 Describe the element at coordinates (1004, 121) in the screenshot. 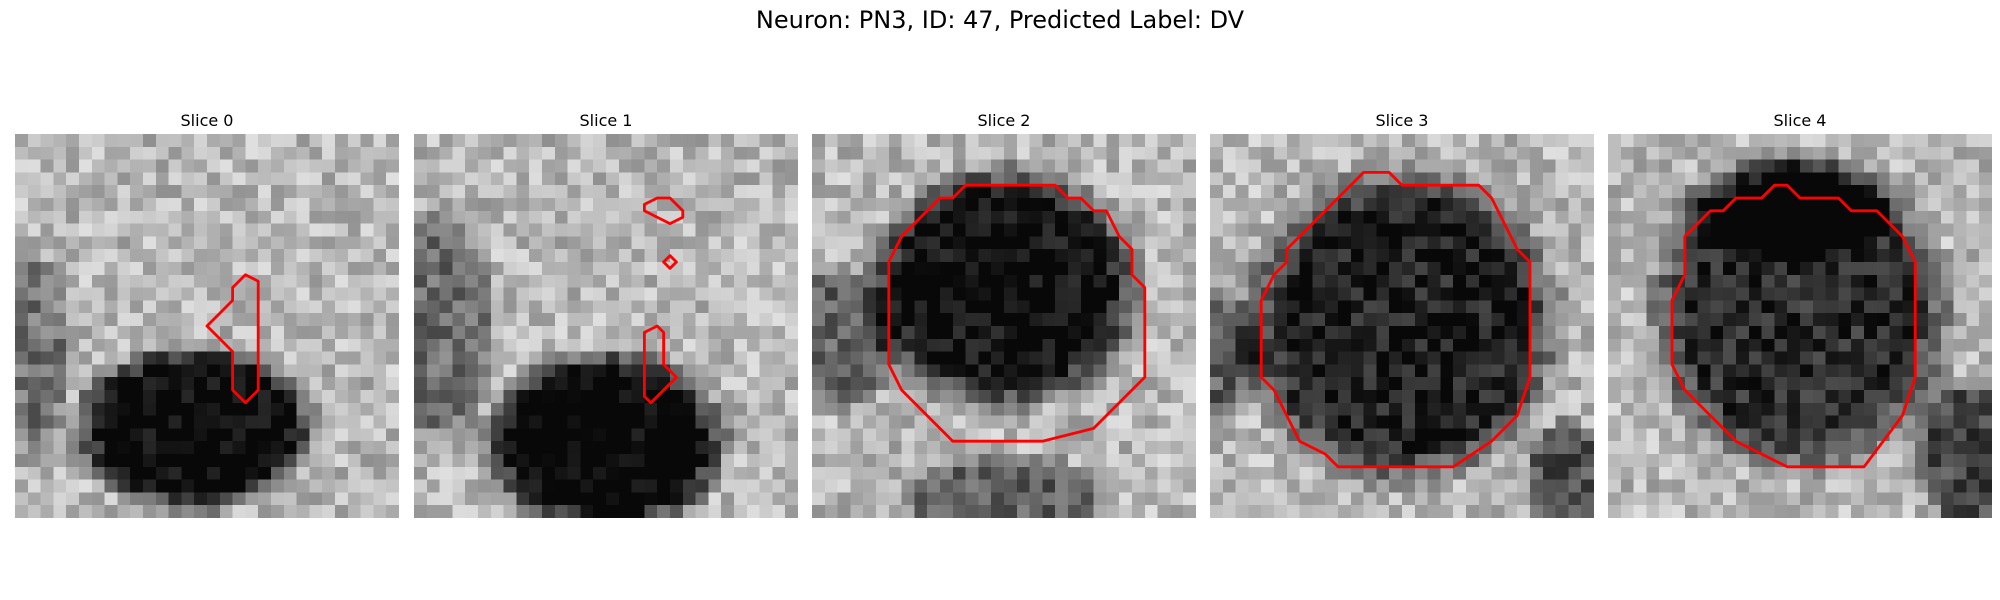

I see `slice-title: Slice 2` at that location.